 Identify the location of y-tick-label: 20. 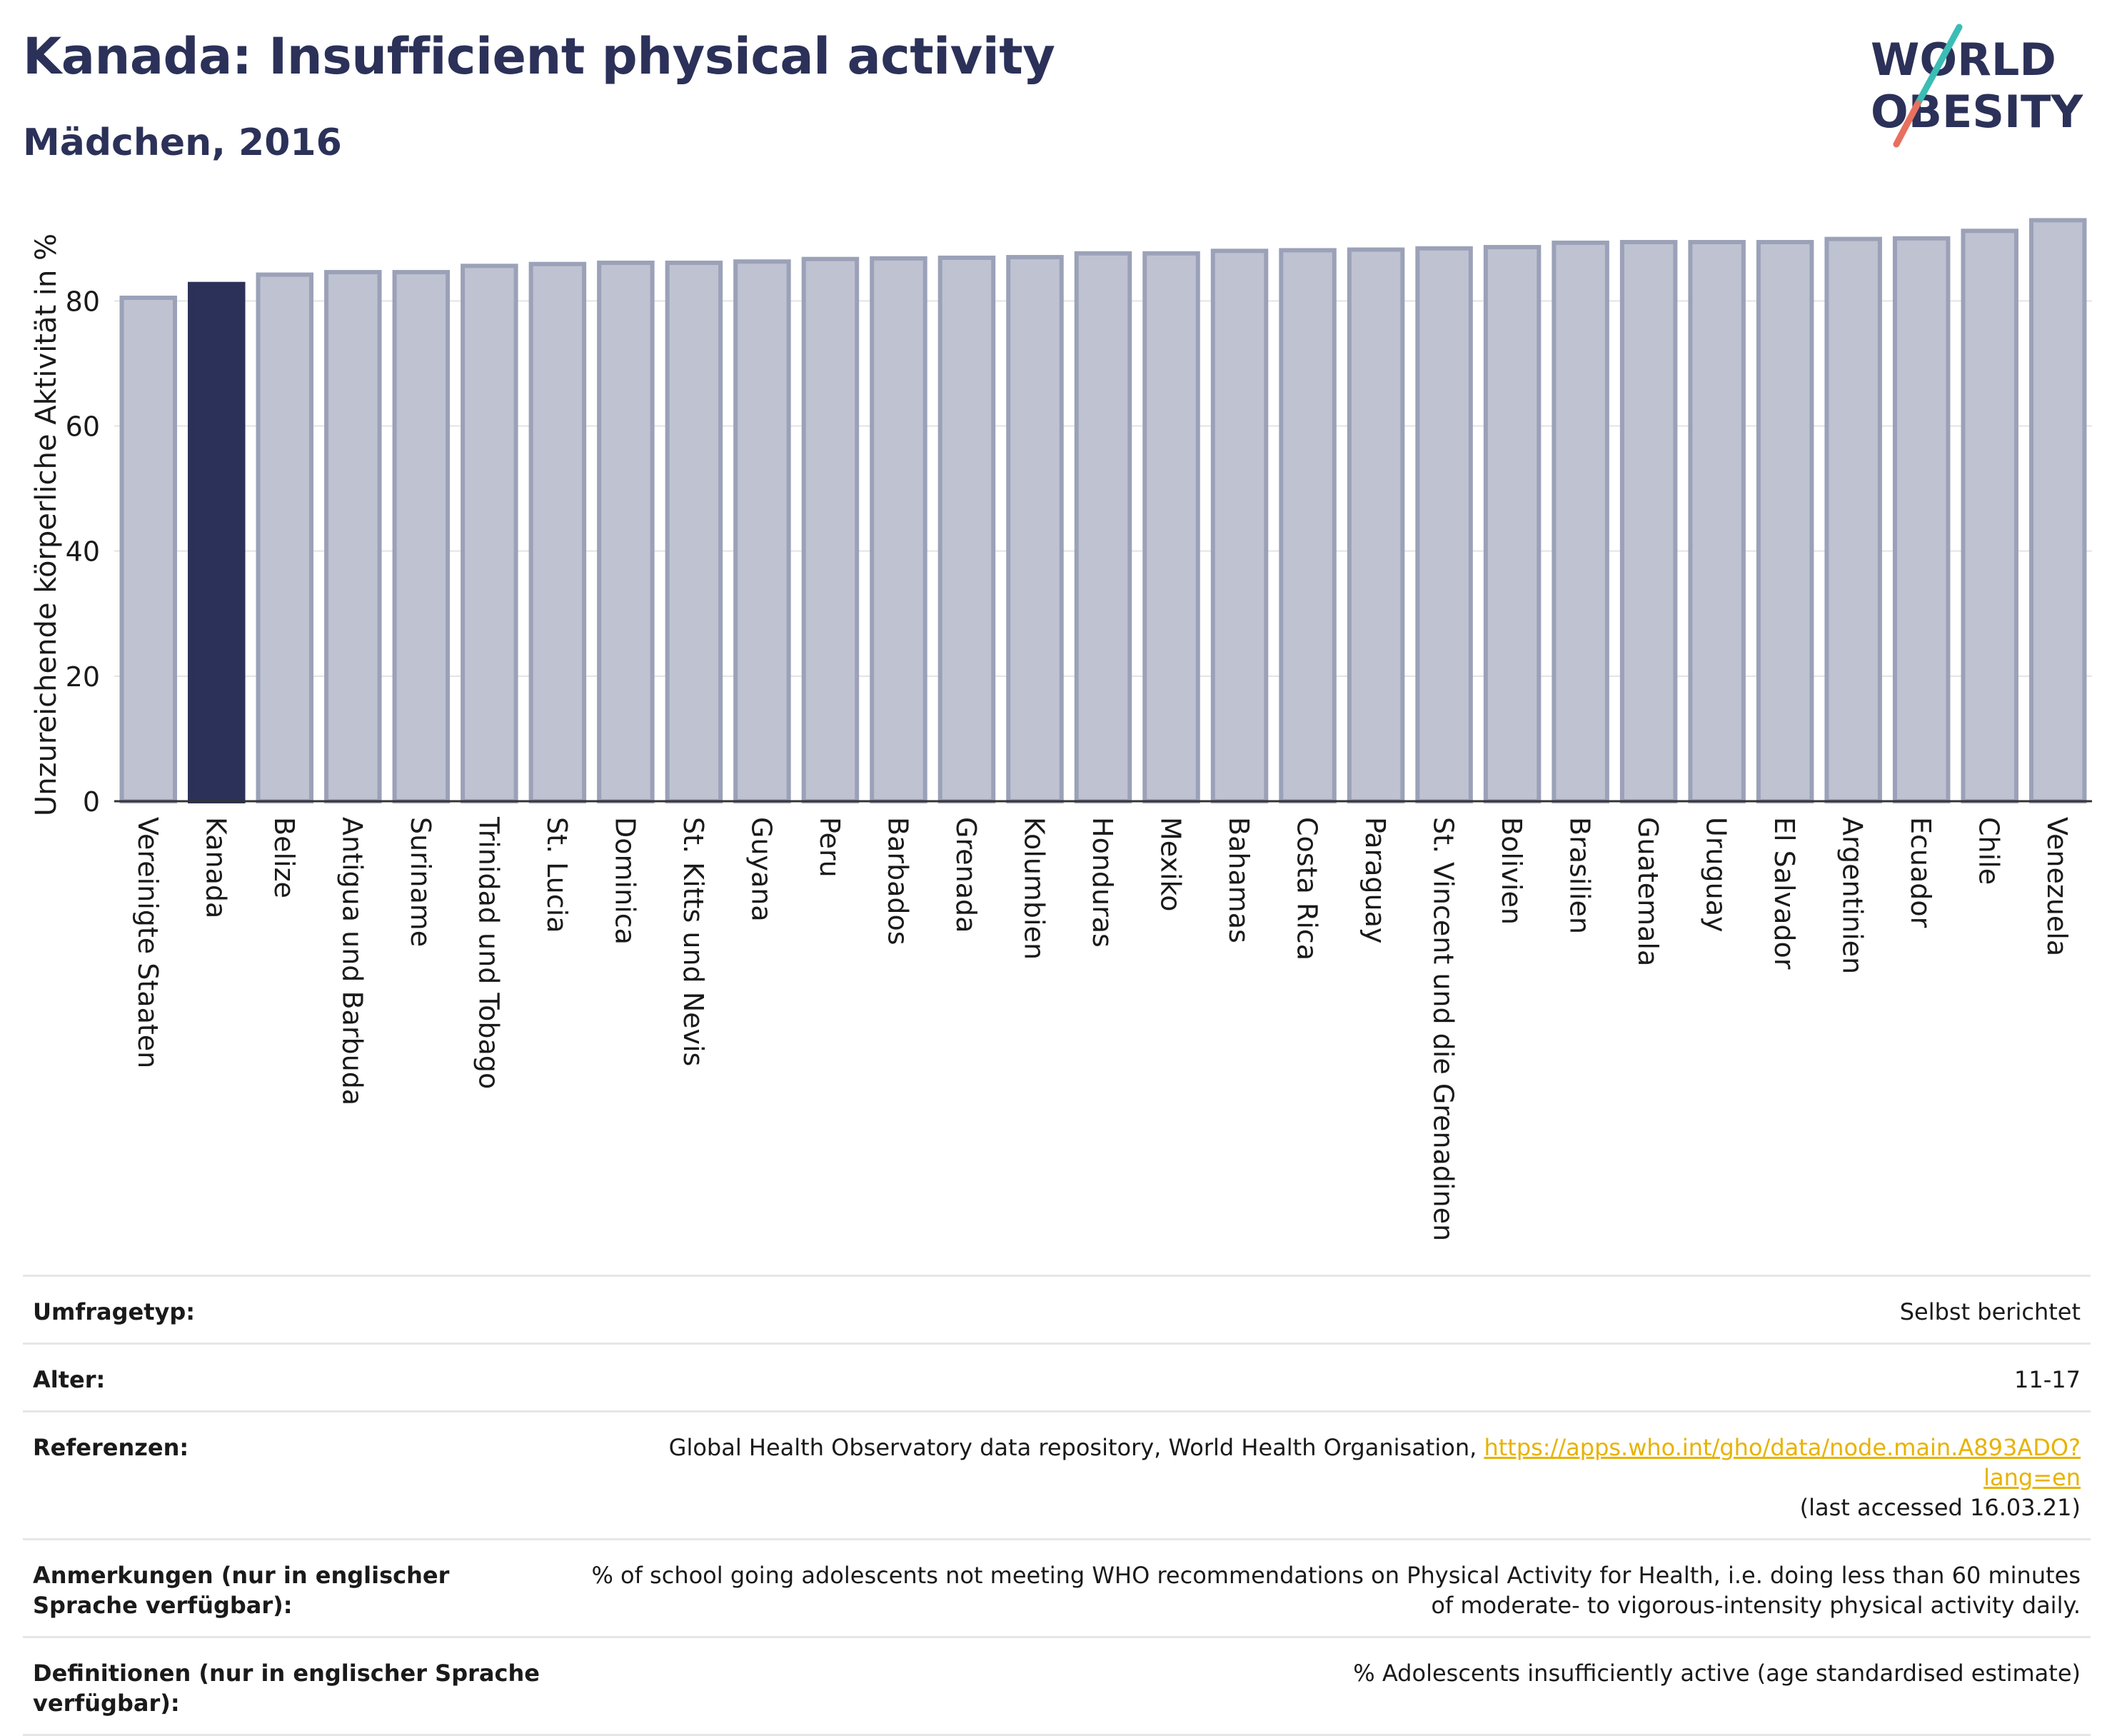
(83, 677).